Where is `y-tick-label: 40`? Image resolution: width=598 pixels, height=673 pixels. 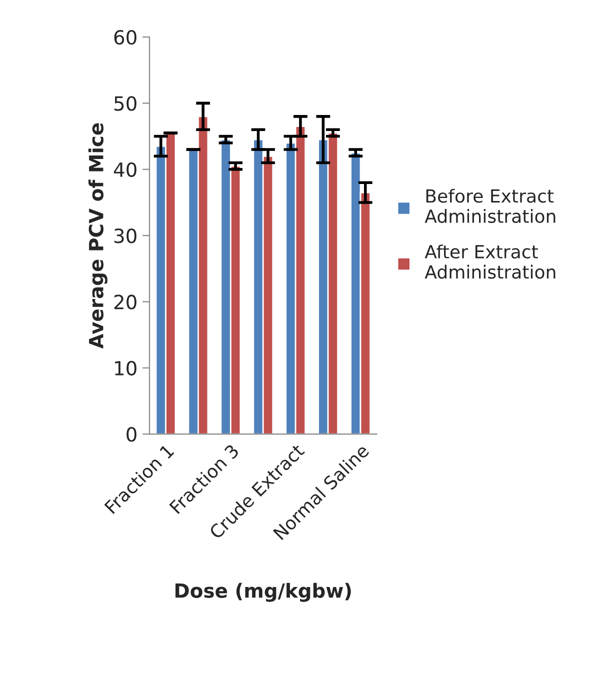 y-tick-label: 40 is located at coordinates (125, 170).